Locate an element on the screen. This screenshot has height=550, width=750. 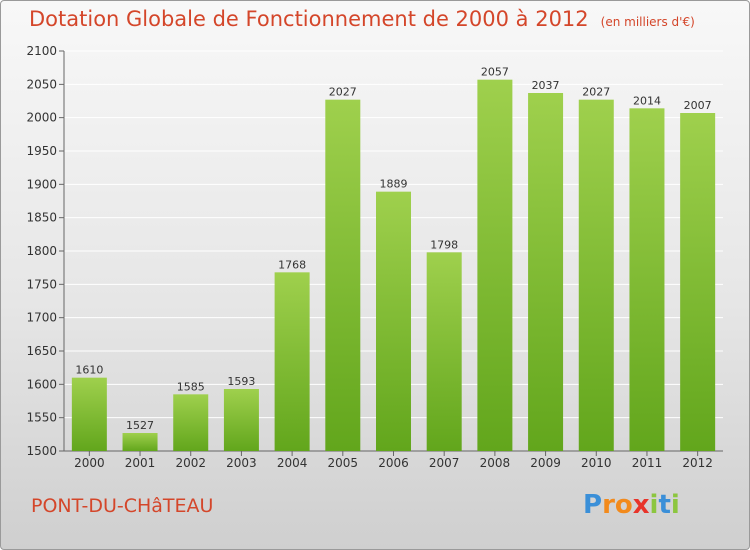
bar-value-label: 2007 is located at coordinates (698, 105).